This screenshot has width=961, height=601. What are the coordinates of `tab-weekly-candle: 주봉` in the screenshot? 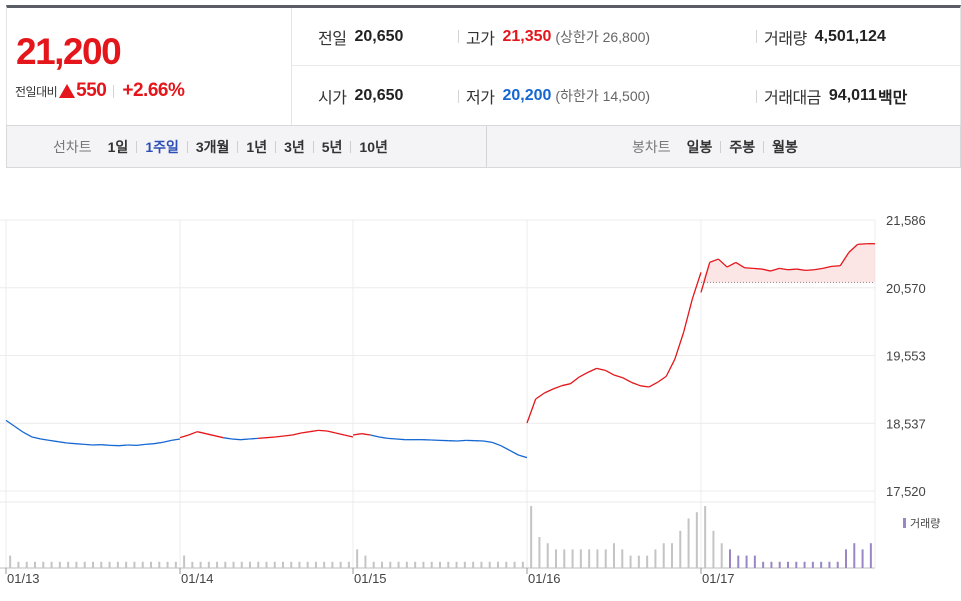 It's located at (742, 146).